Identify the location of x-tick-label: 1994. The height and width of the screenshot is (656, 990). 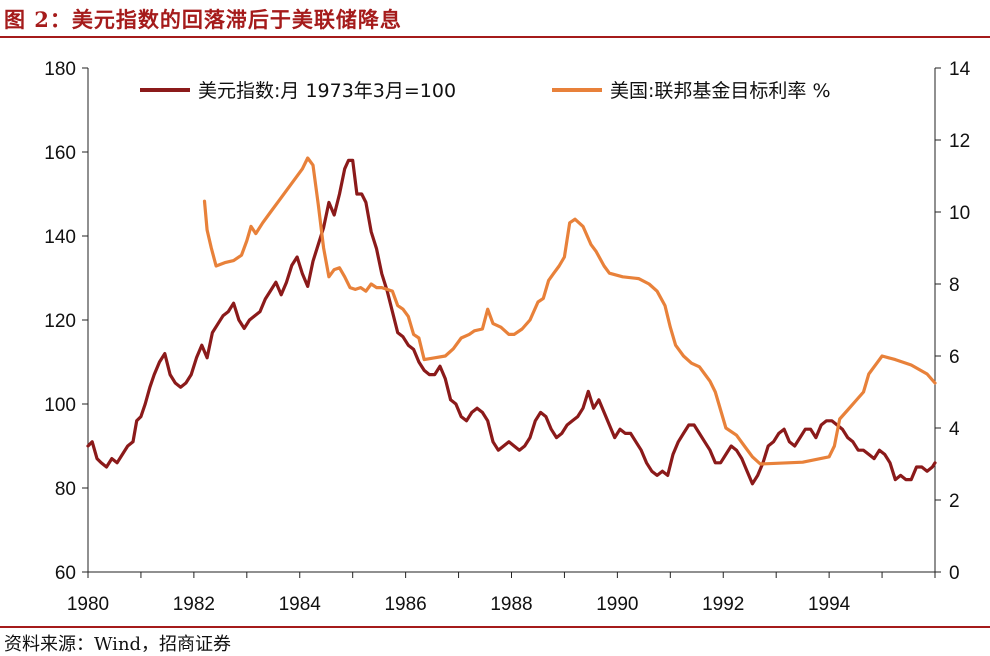
(829, 604).